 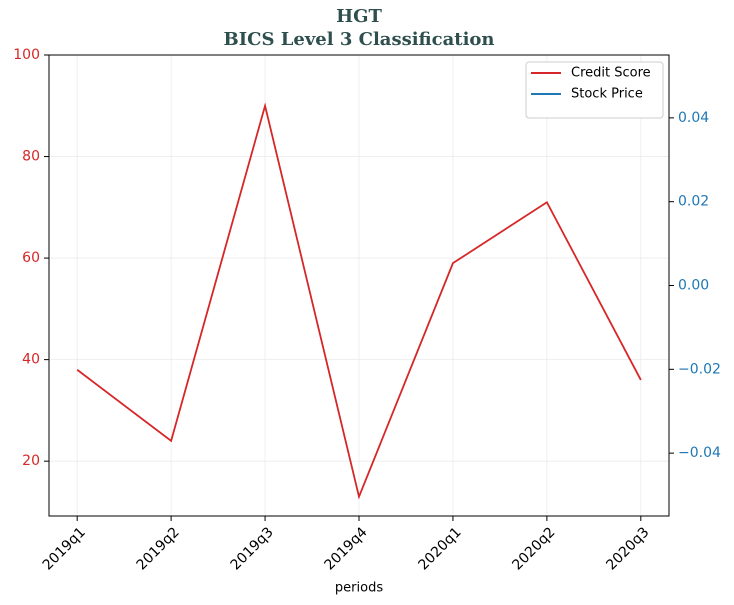 I want to click on x-tick-label: 2019q4, so click(x=346, y=548).